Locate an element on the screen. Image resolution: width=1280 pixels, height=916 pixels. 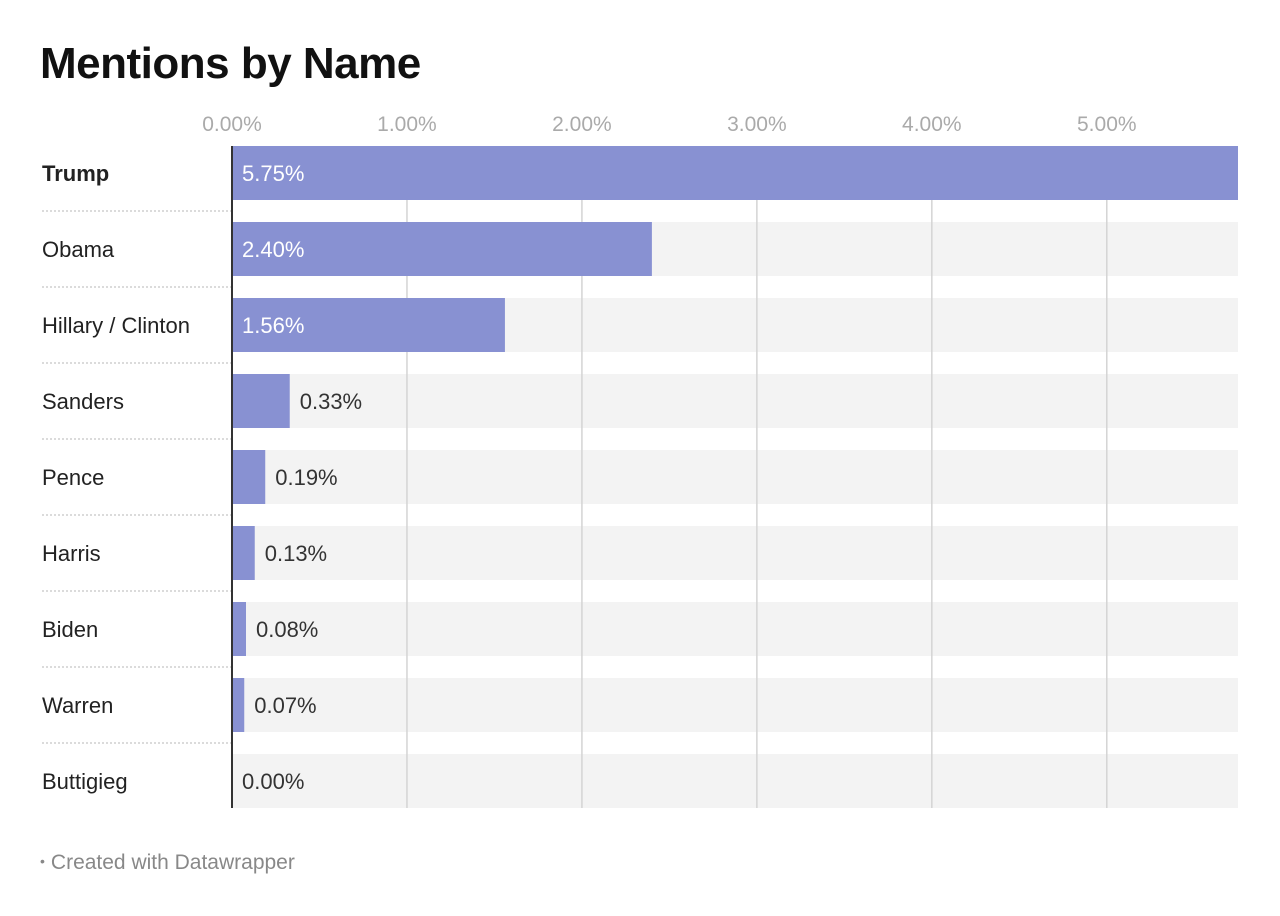
x-tick-label: 2.00% is located at coordinates (582, 124).